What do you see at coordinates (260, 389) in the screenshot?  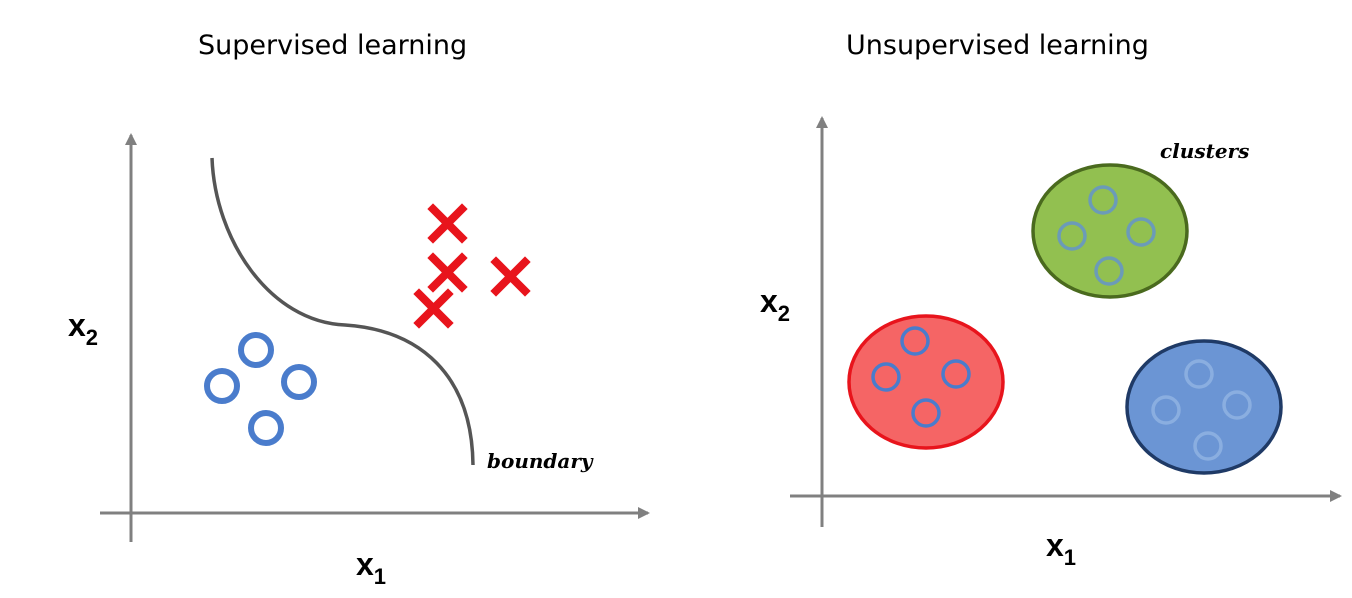 I see `circle-class-points` at bounding box center [260, 389].